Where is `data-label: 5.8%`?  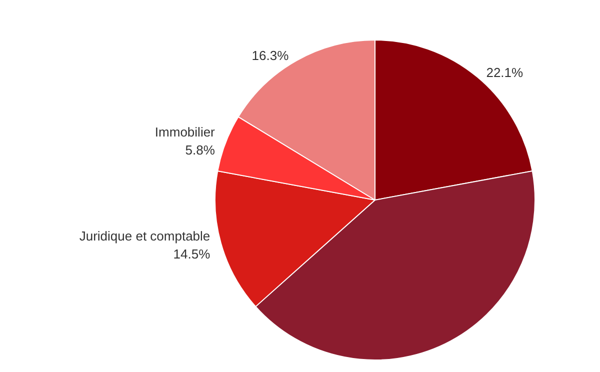 data-label: 5.8% is located at coordinates (200, 150).